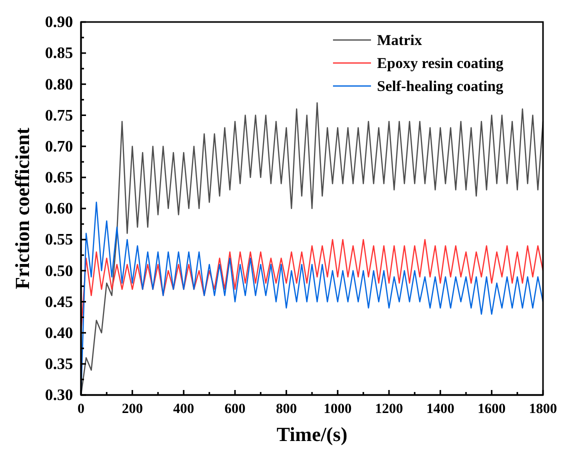 This screenshot has height=452, width=562. What do you see at coordinates (338, 409) in the screenshot?
I see `x-tick-label: 1000` at bounding box center [338, 409].